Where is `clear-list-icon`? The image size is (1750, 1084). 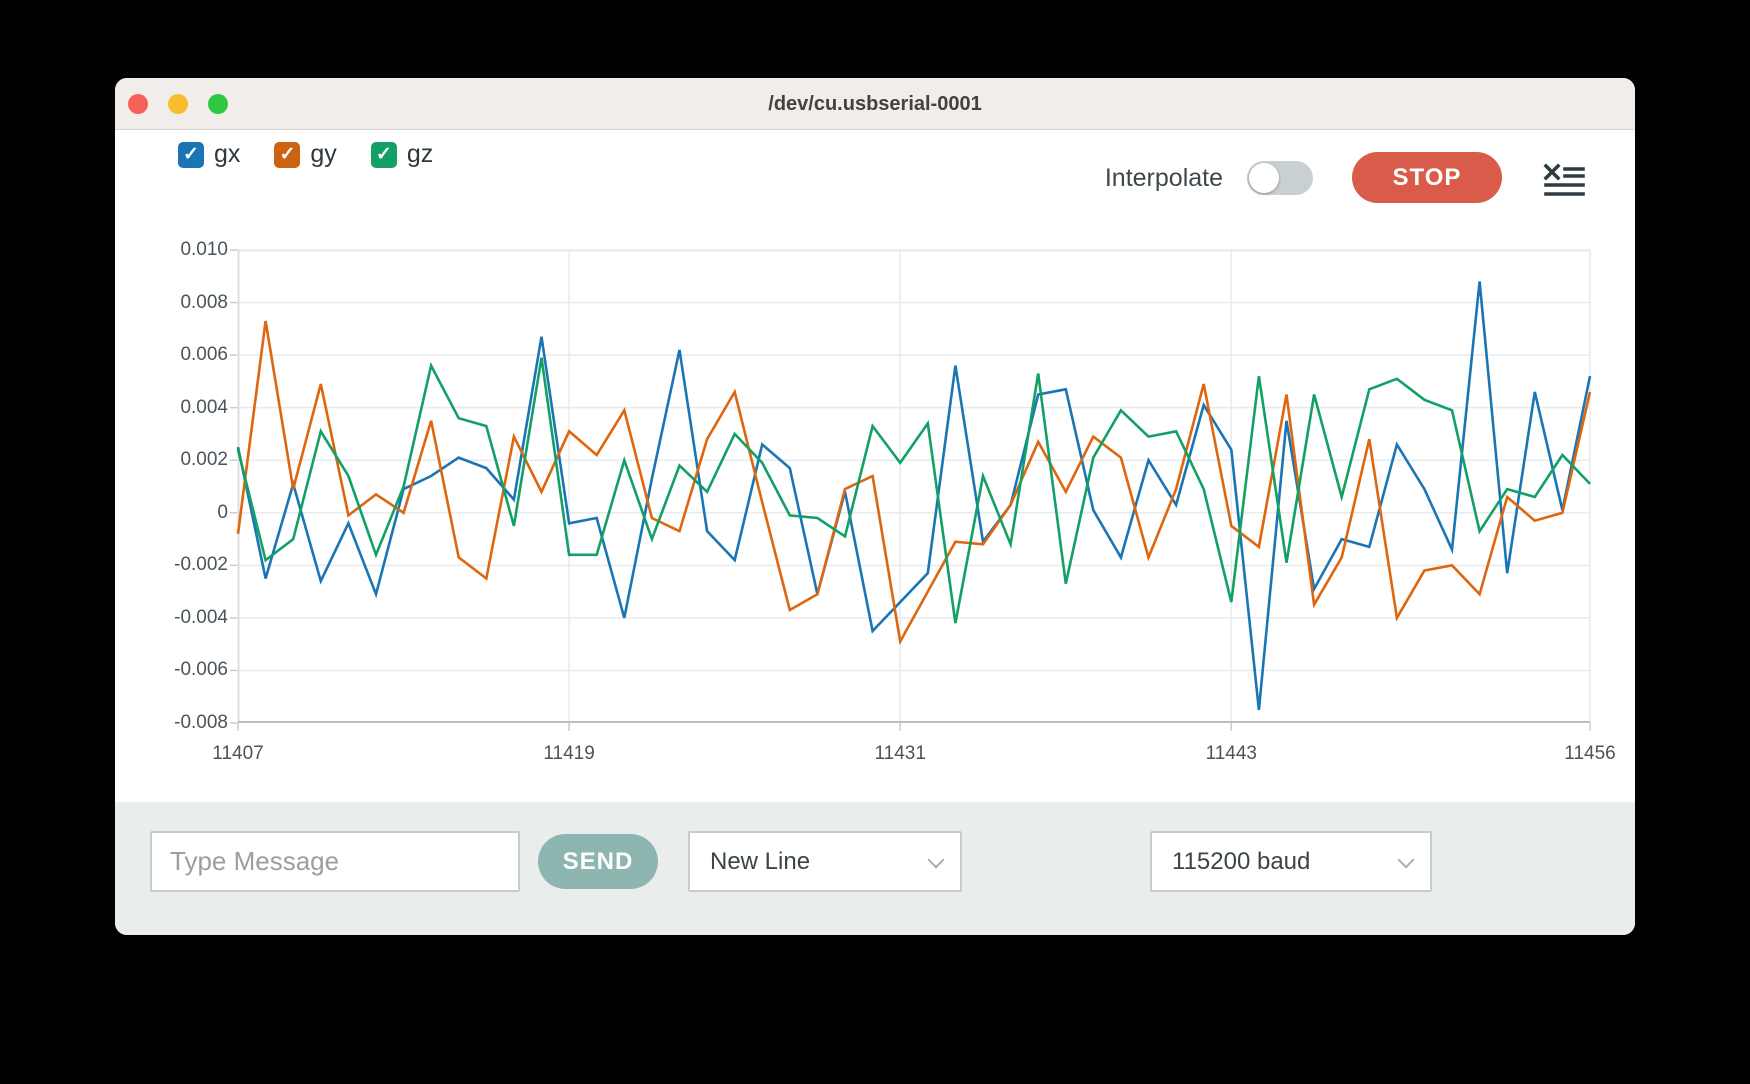
clear-list-icon is located at coordinates (1564, 180).